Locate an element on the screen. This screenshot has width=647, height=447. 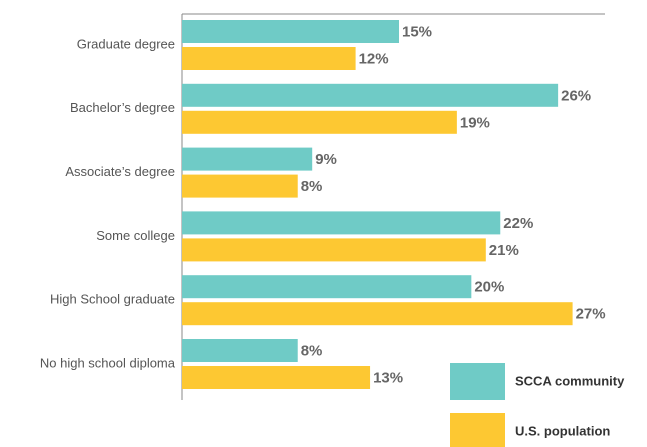
value-label: 20% is located at coordinates (489, 287).